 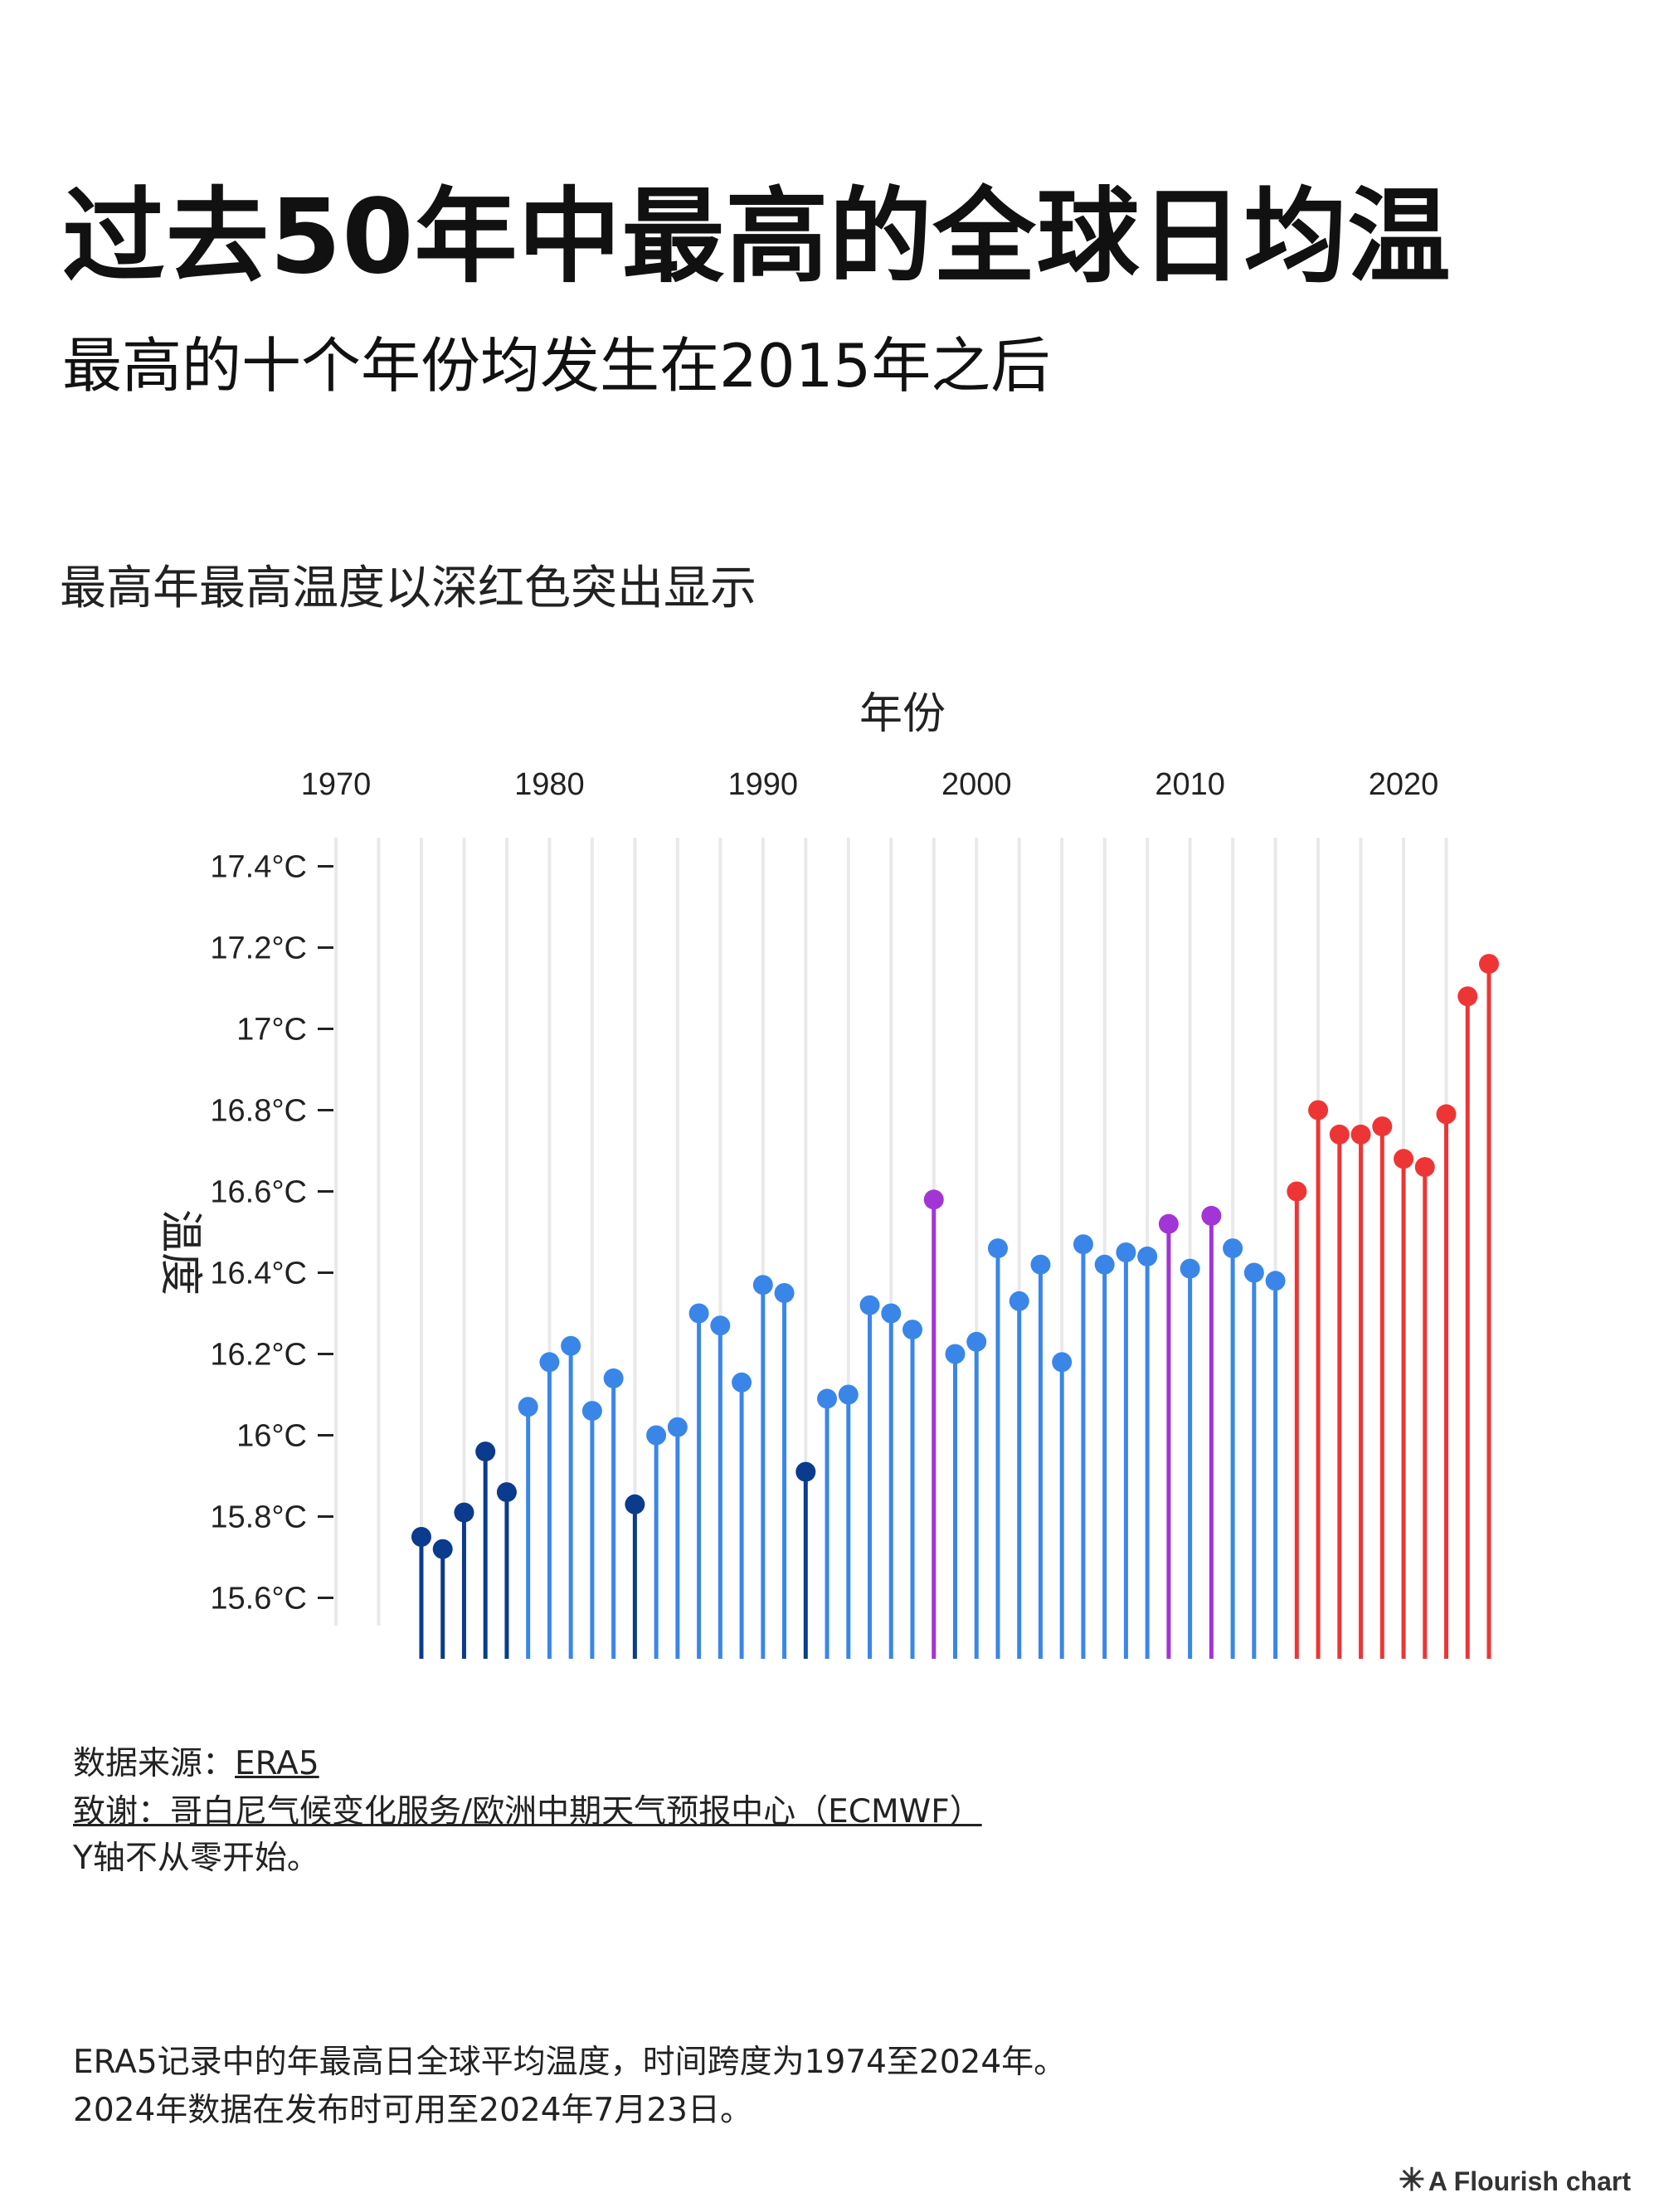 I want to click on y-tick-label: 16.6°C, so click(x=258, y=1192).